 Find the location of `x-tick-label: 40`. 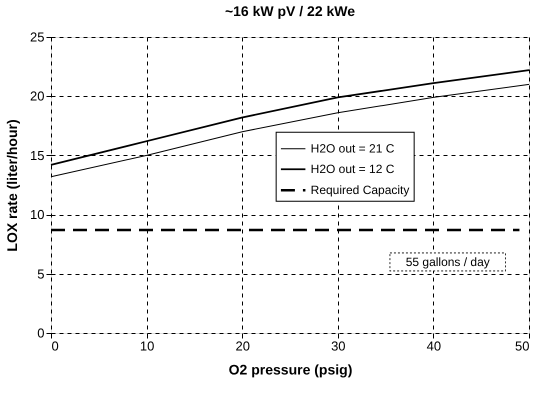

x-tick-label: 40 is located at coordinates (434, 346).